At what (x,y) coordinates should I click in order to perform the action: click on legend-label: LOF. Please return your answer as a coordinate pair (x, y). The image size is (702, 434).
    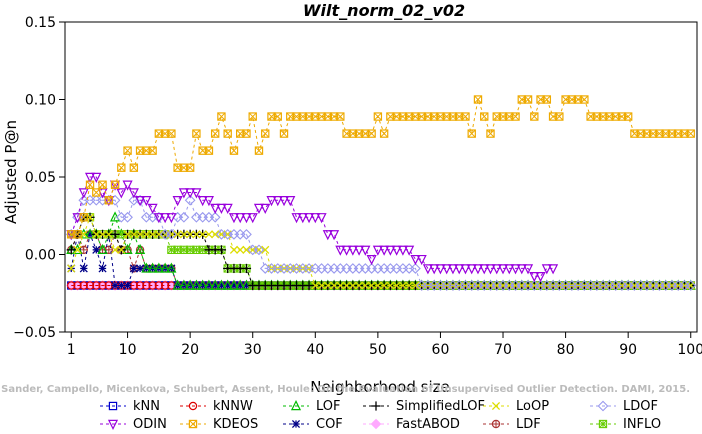
    Looking at the image, I should click on (328, 406).